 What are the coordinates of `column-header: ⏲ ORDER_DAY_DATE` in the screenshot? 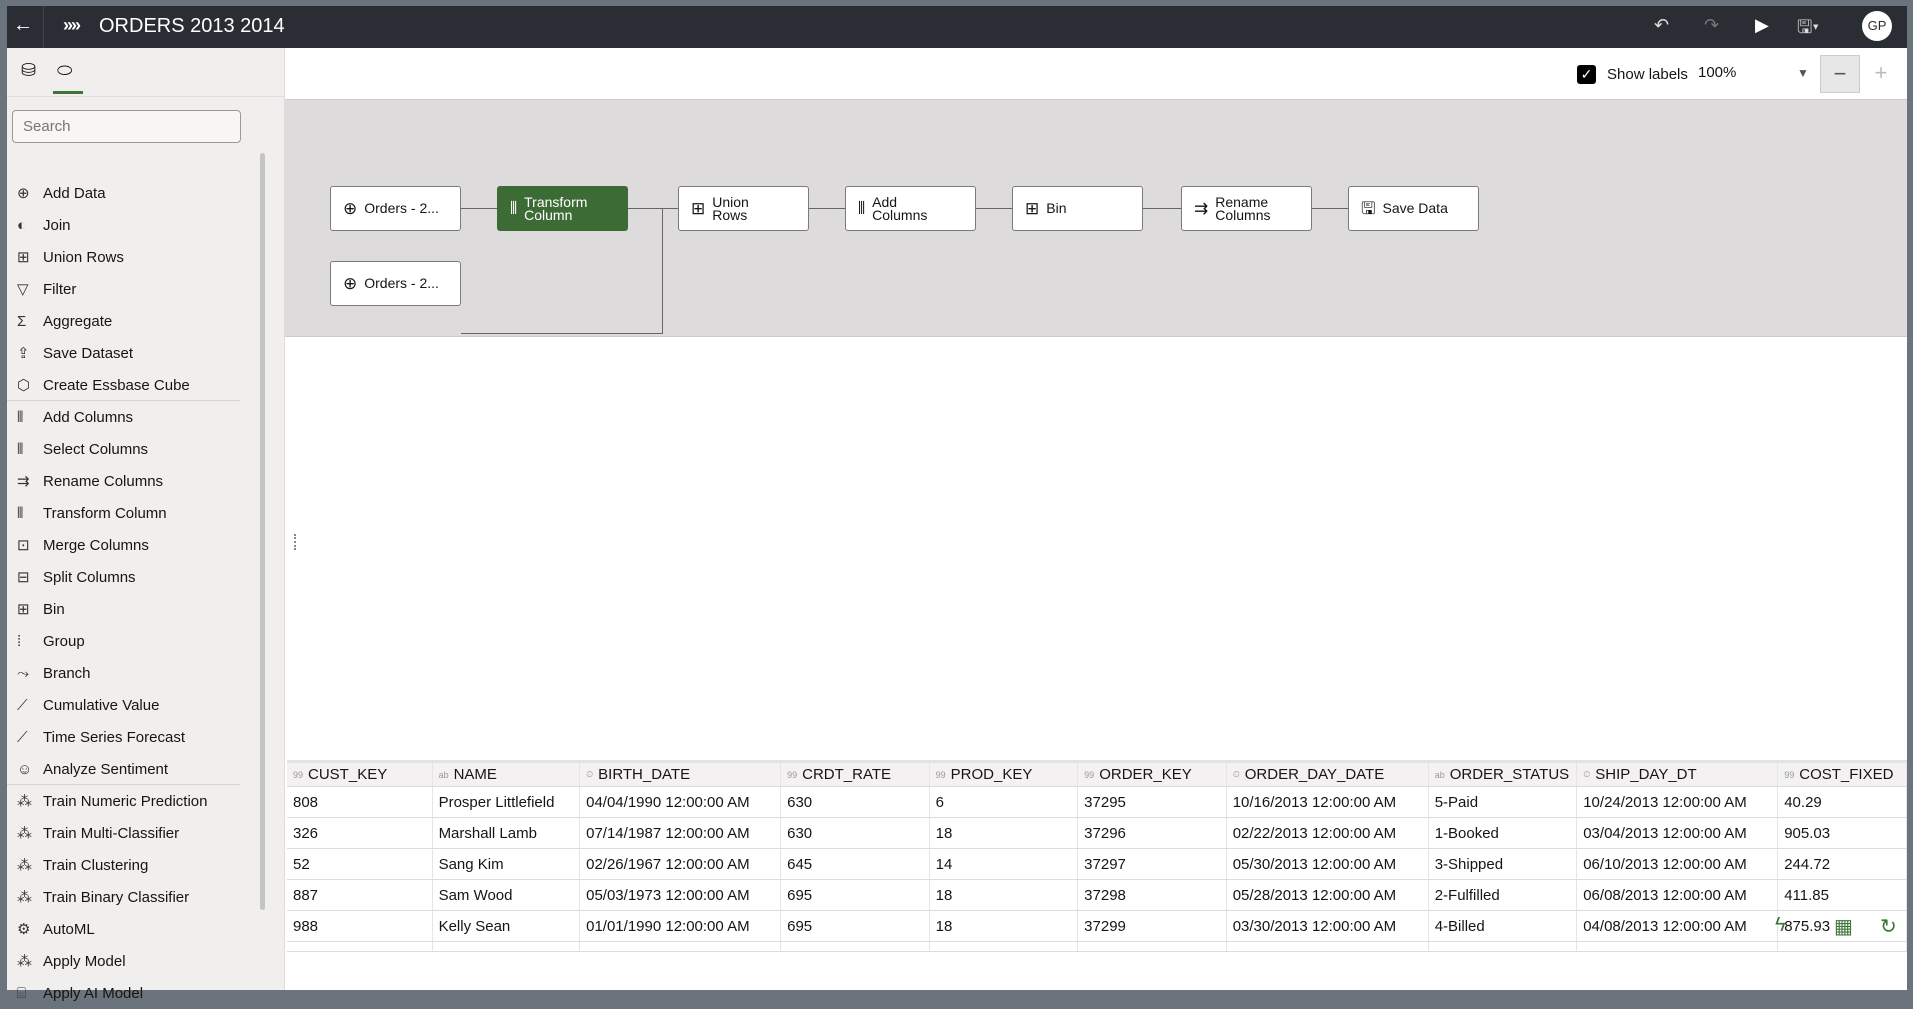 It's located at (1328, 774).